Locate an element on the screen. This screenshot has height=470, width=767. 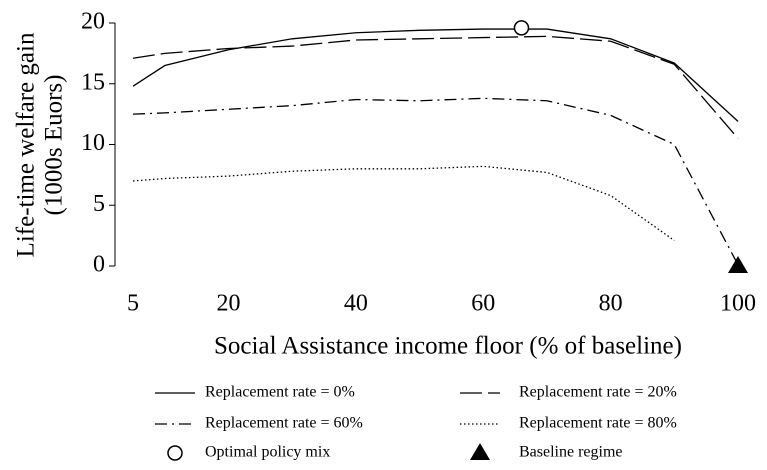
x-tick-label: 20 is located at coordinates (229, 304).